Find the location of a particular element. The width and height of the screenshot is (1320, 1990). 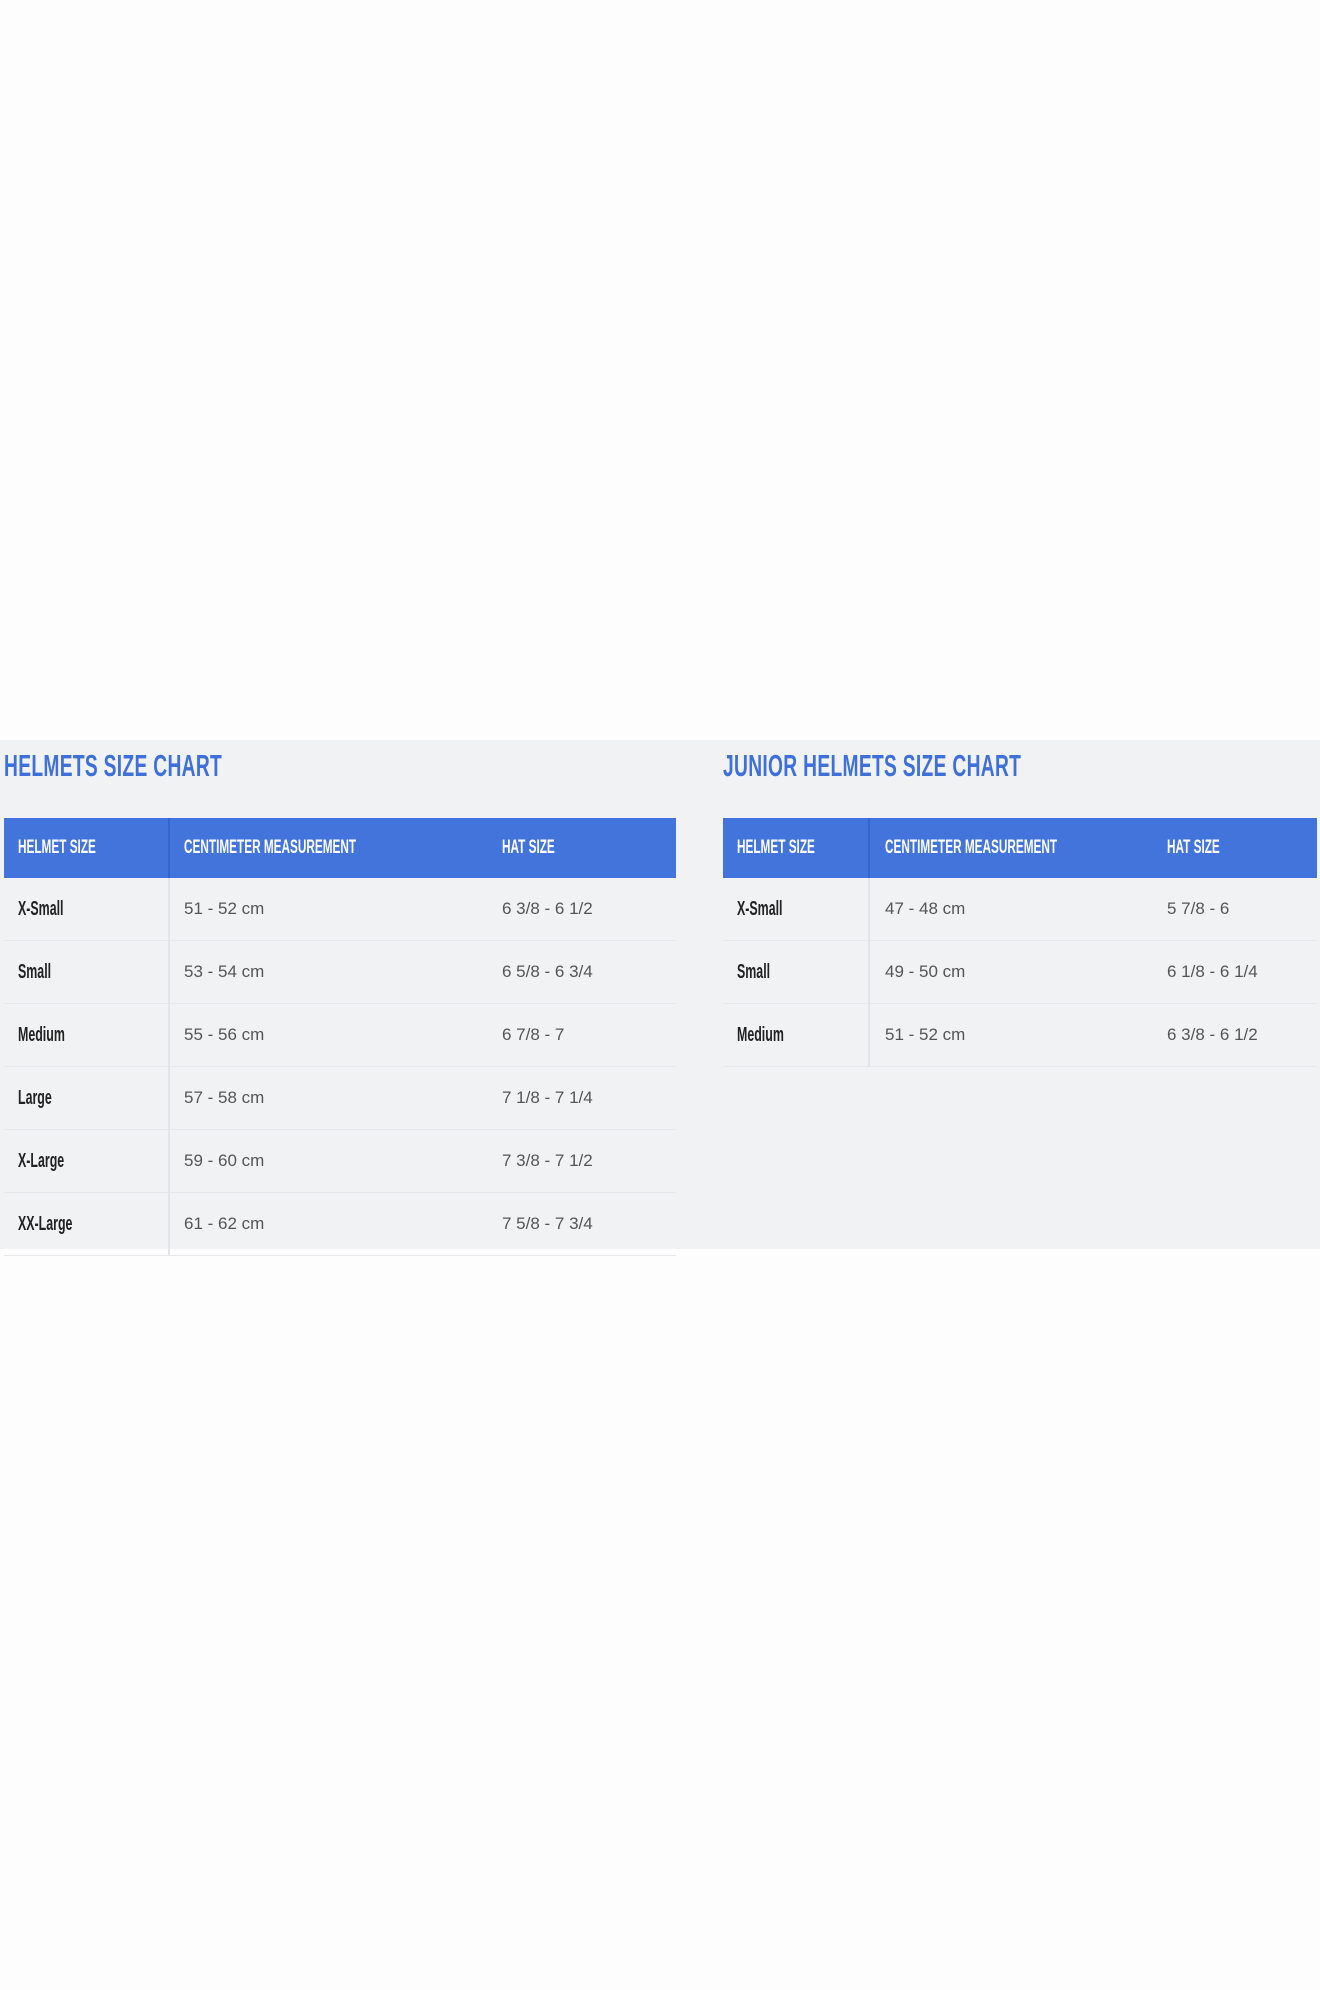

table-row: X-Small 51 - 52 cm 6 3/8 - 6 1/2 is located at coordinates (340, 909).